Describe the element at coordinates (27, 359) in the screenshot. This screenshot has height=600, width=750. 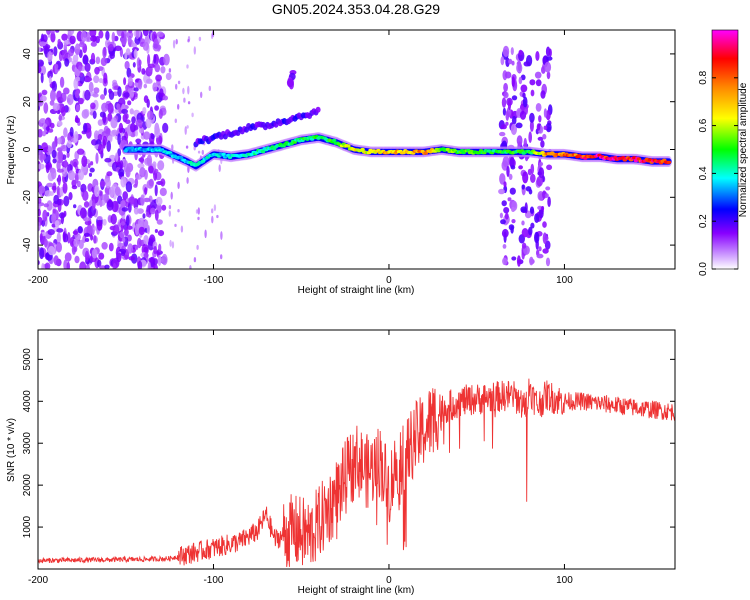
I see `y-tick-label: 5000` at that location.